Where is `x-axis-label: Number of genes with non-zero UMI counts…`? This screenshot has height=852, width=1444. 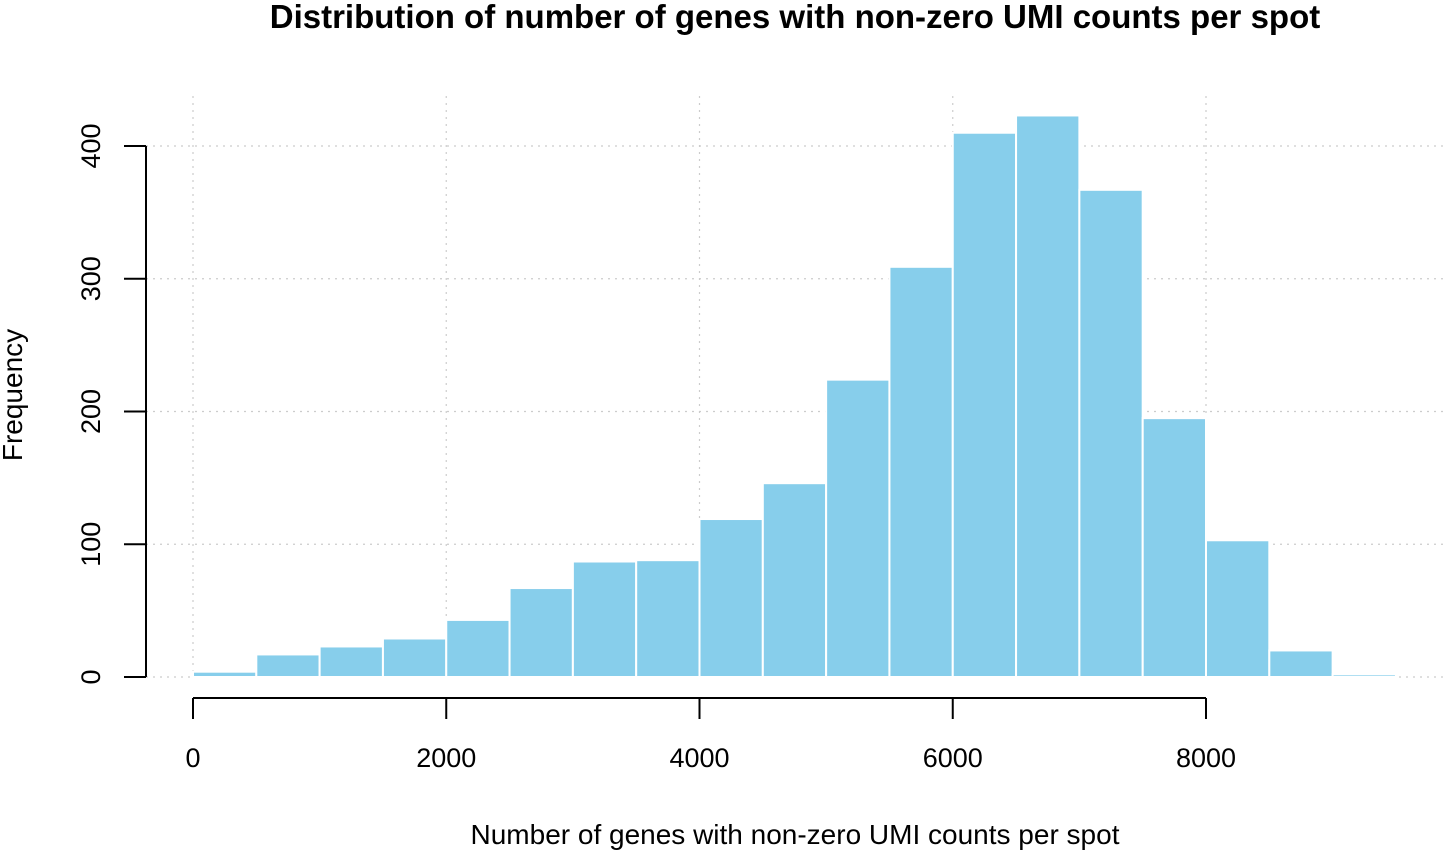
x-axis-label: Number of genes with non-zero UMI counts… is located at coordinates (795, 834).